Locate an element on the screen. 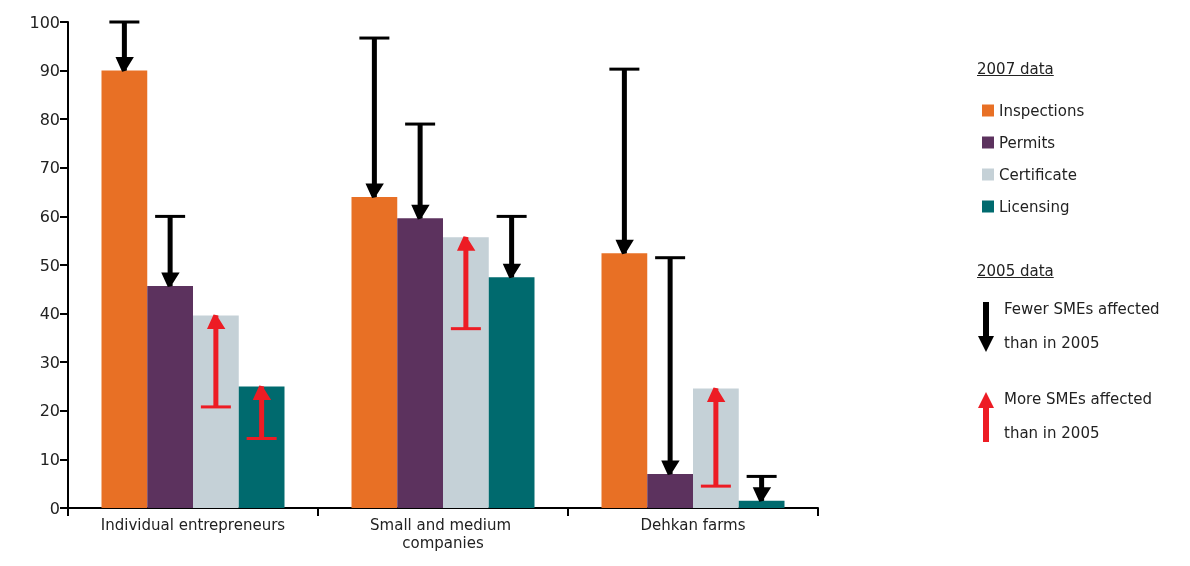 This screenshot has width=1190, height=566. y-tick-label: 60 is located at coordinates (49, 216).